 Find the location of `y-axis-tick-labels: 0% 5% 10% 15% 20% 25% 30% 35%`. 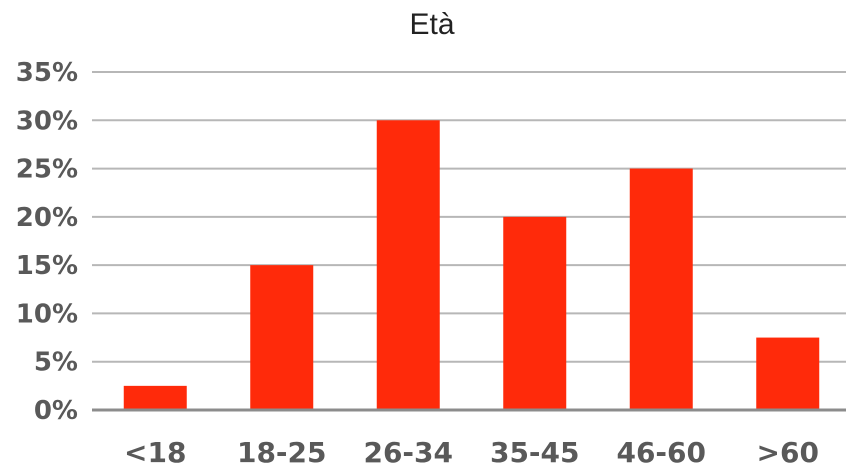

y-axis-tick-labels: 0% 5% 10% 15% 20% 25% 30% 35% is located at coordinates (47, 242).